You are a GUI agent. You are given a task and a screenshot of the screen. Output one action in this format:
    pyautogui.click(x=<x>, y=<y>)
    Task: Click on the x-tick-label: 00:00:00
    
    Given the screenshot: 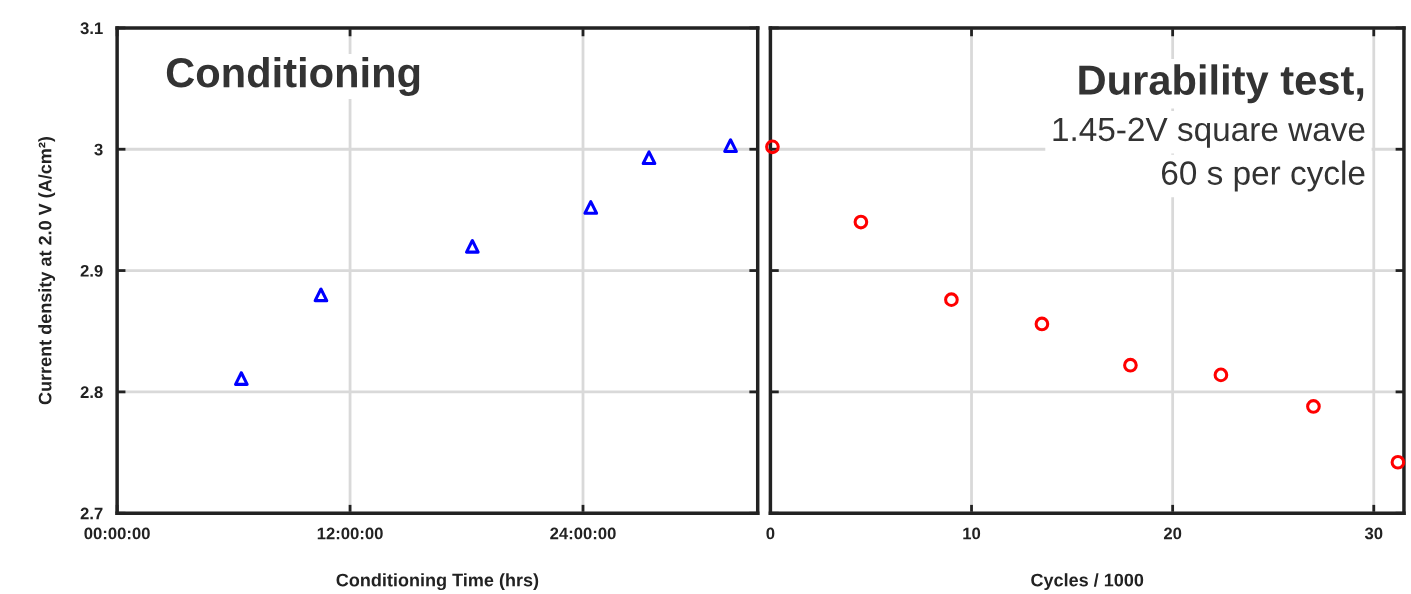 What is the action you would take?
    pyautogui.click(x=117, y=533)
    